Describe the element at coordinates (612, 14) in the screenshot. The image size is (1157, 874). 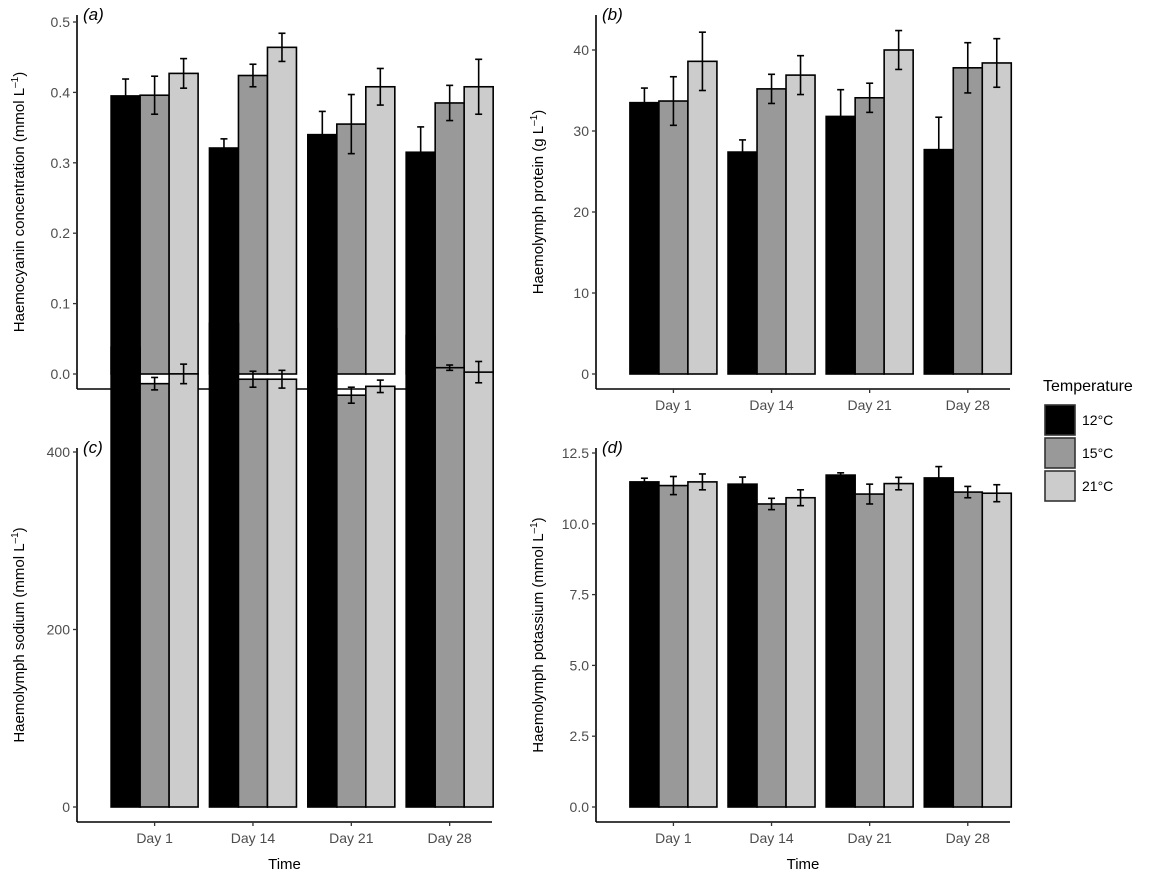
I see `panel-label: (b)` at that location.